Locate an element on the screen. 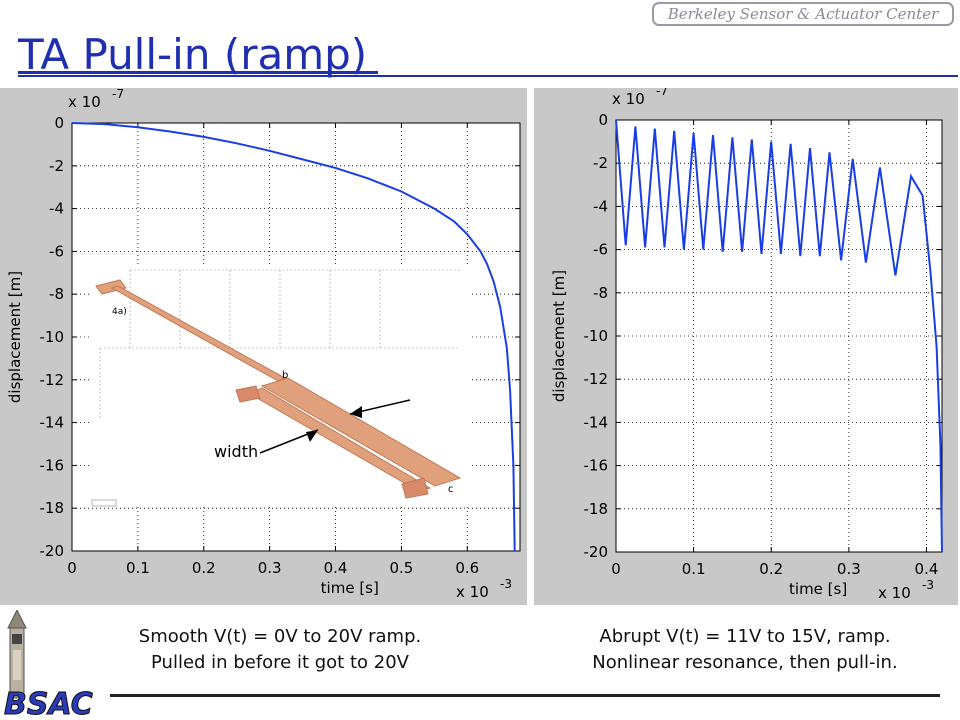 This screenshot has height=720, width=960. x-tick-label: 0.5 is located at coordinates (401, 568).